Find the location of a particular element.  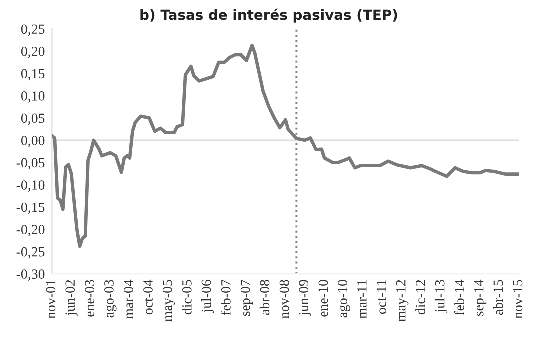

x-tick-label: sep-07 is located at coordinates (247, 298).